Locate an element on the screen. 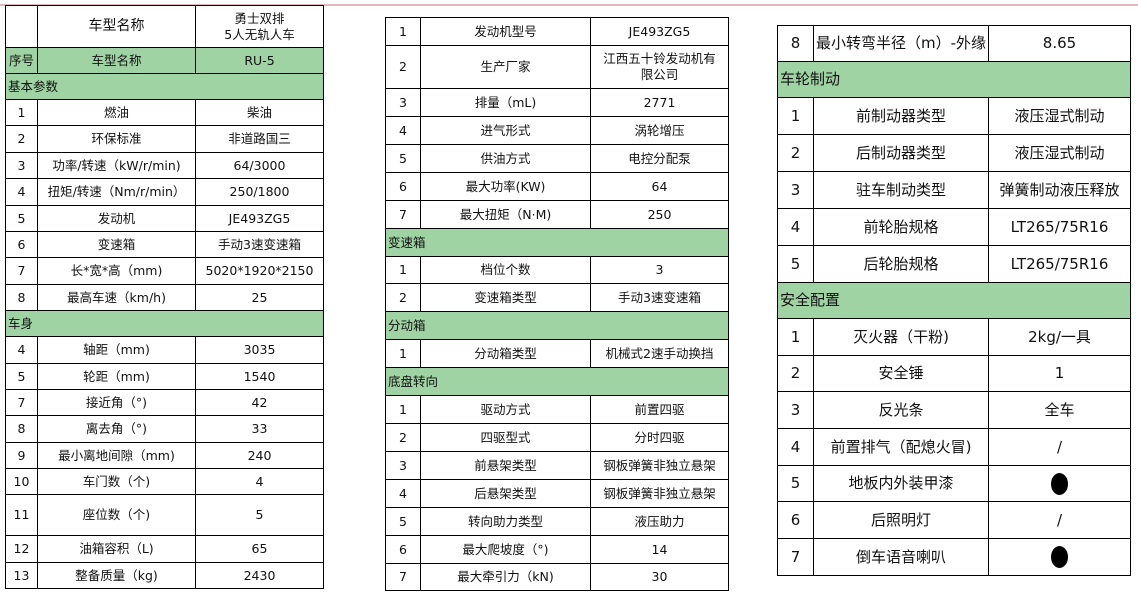 The height and width of the screenshot is (594, 1138). param-name: 最大功率(KW) is located at coordinates (505, 186).